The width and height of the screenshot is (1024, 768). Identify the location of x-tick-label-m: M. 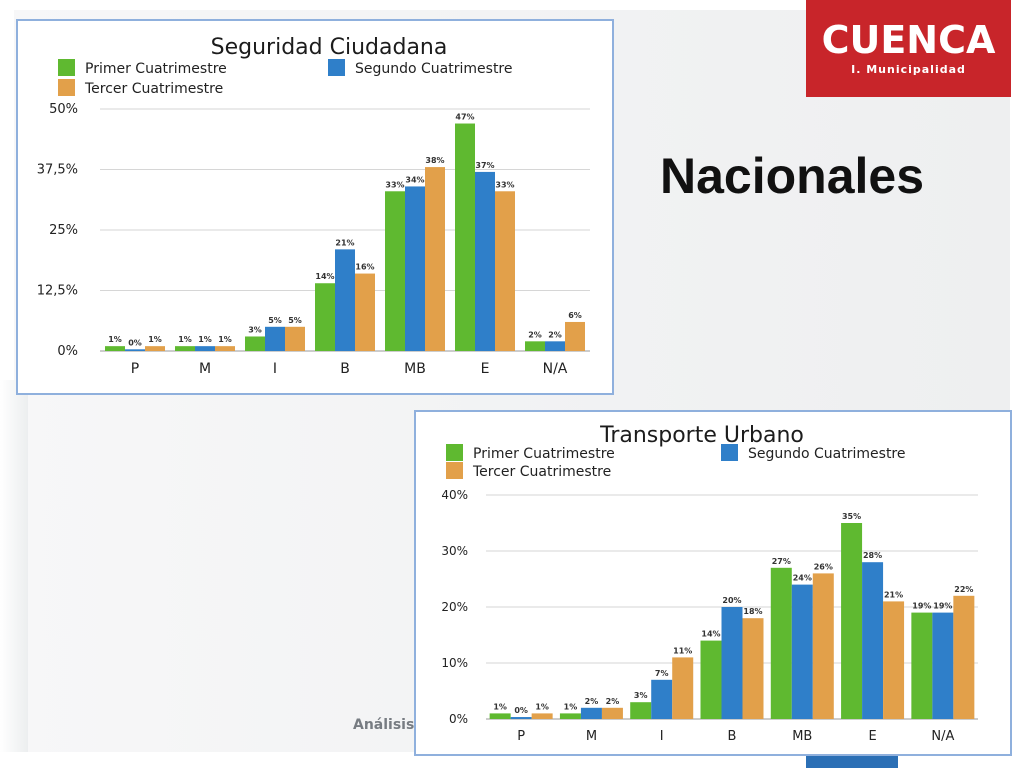
(591, 736).